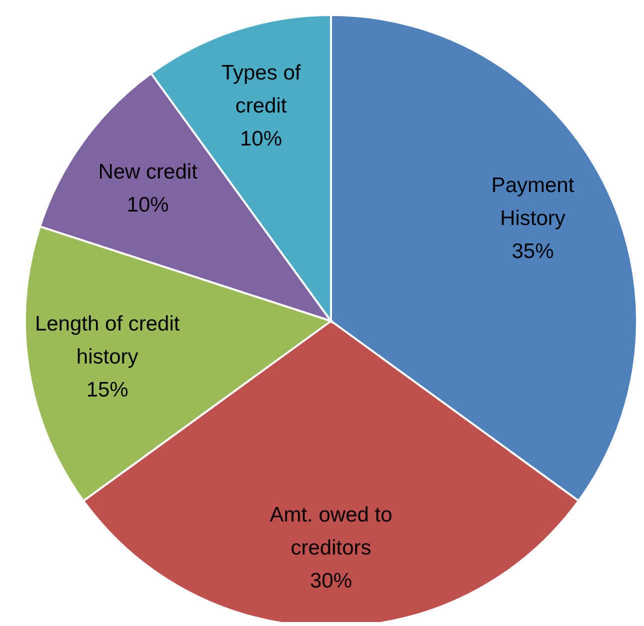 The width and height of the screenshot is (644, 626). Describe the element at coordinates (532, 202) in the screenshot. I see `slice-label: Payment History` at that location.